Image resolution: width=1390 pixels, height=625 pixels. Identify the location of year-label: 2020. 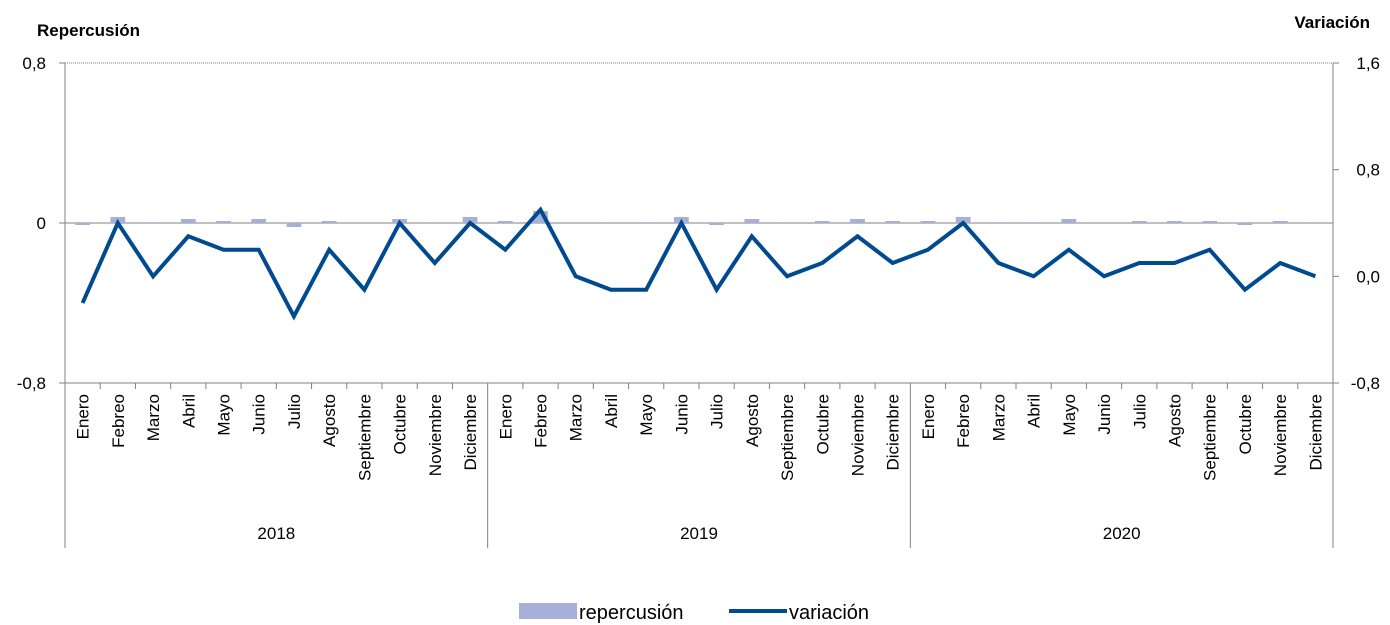
(1122, 533).